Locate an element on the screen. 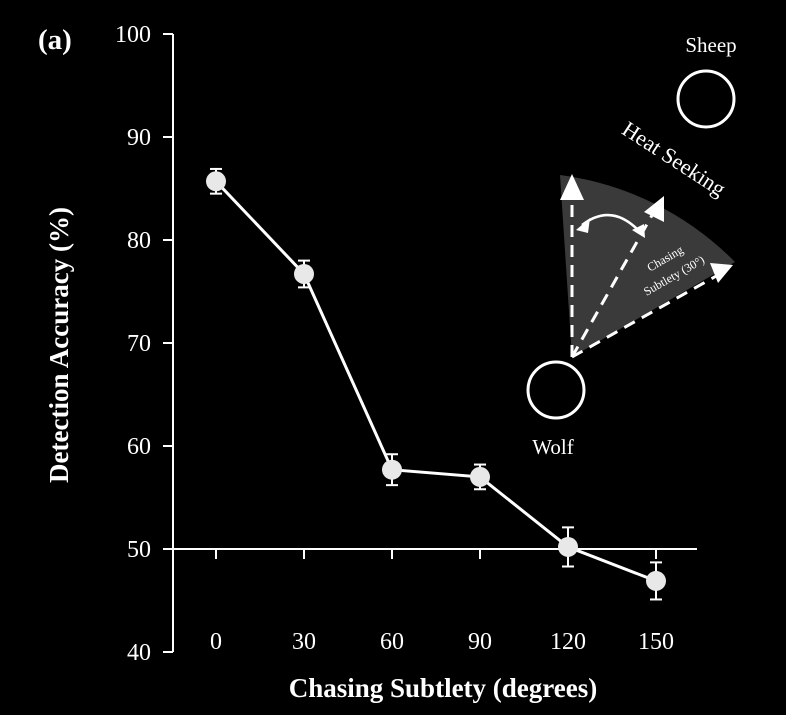  y-tick-label: 70 is located at coordinates (139, 344).